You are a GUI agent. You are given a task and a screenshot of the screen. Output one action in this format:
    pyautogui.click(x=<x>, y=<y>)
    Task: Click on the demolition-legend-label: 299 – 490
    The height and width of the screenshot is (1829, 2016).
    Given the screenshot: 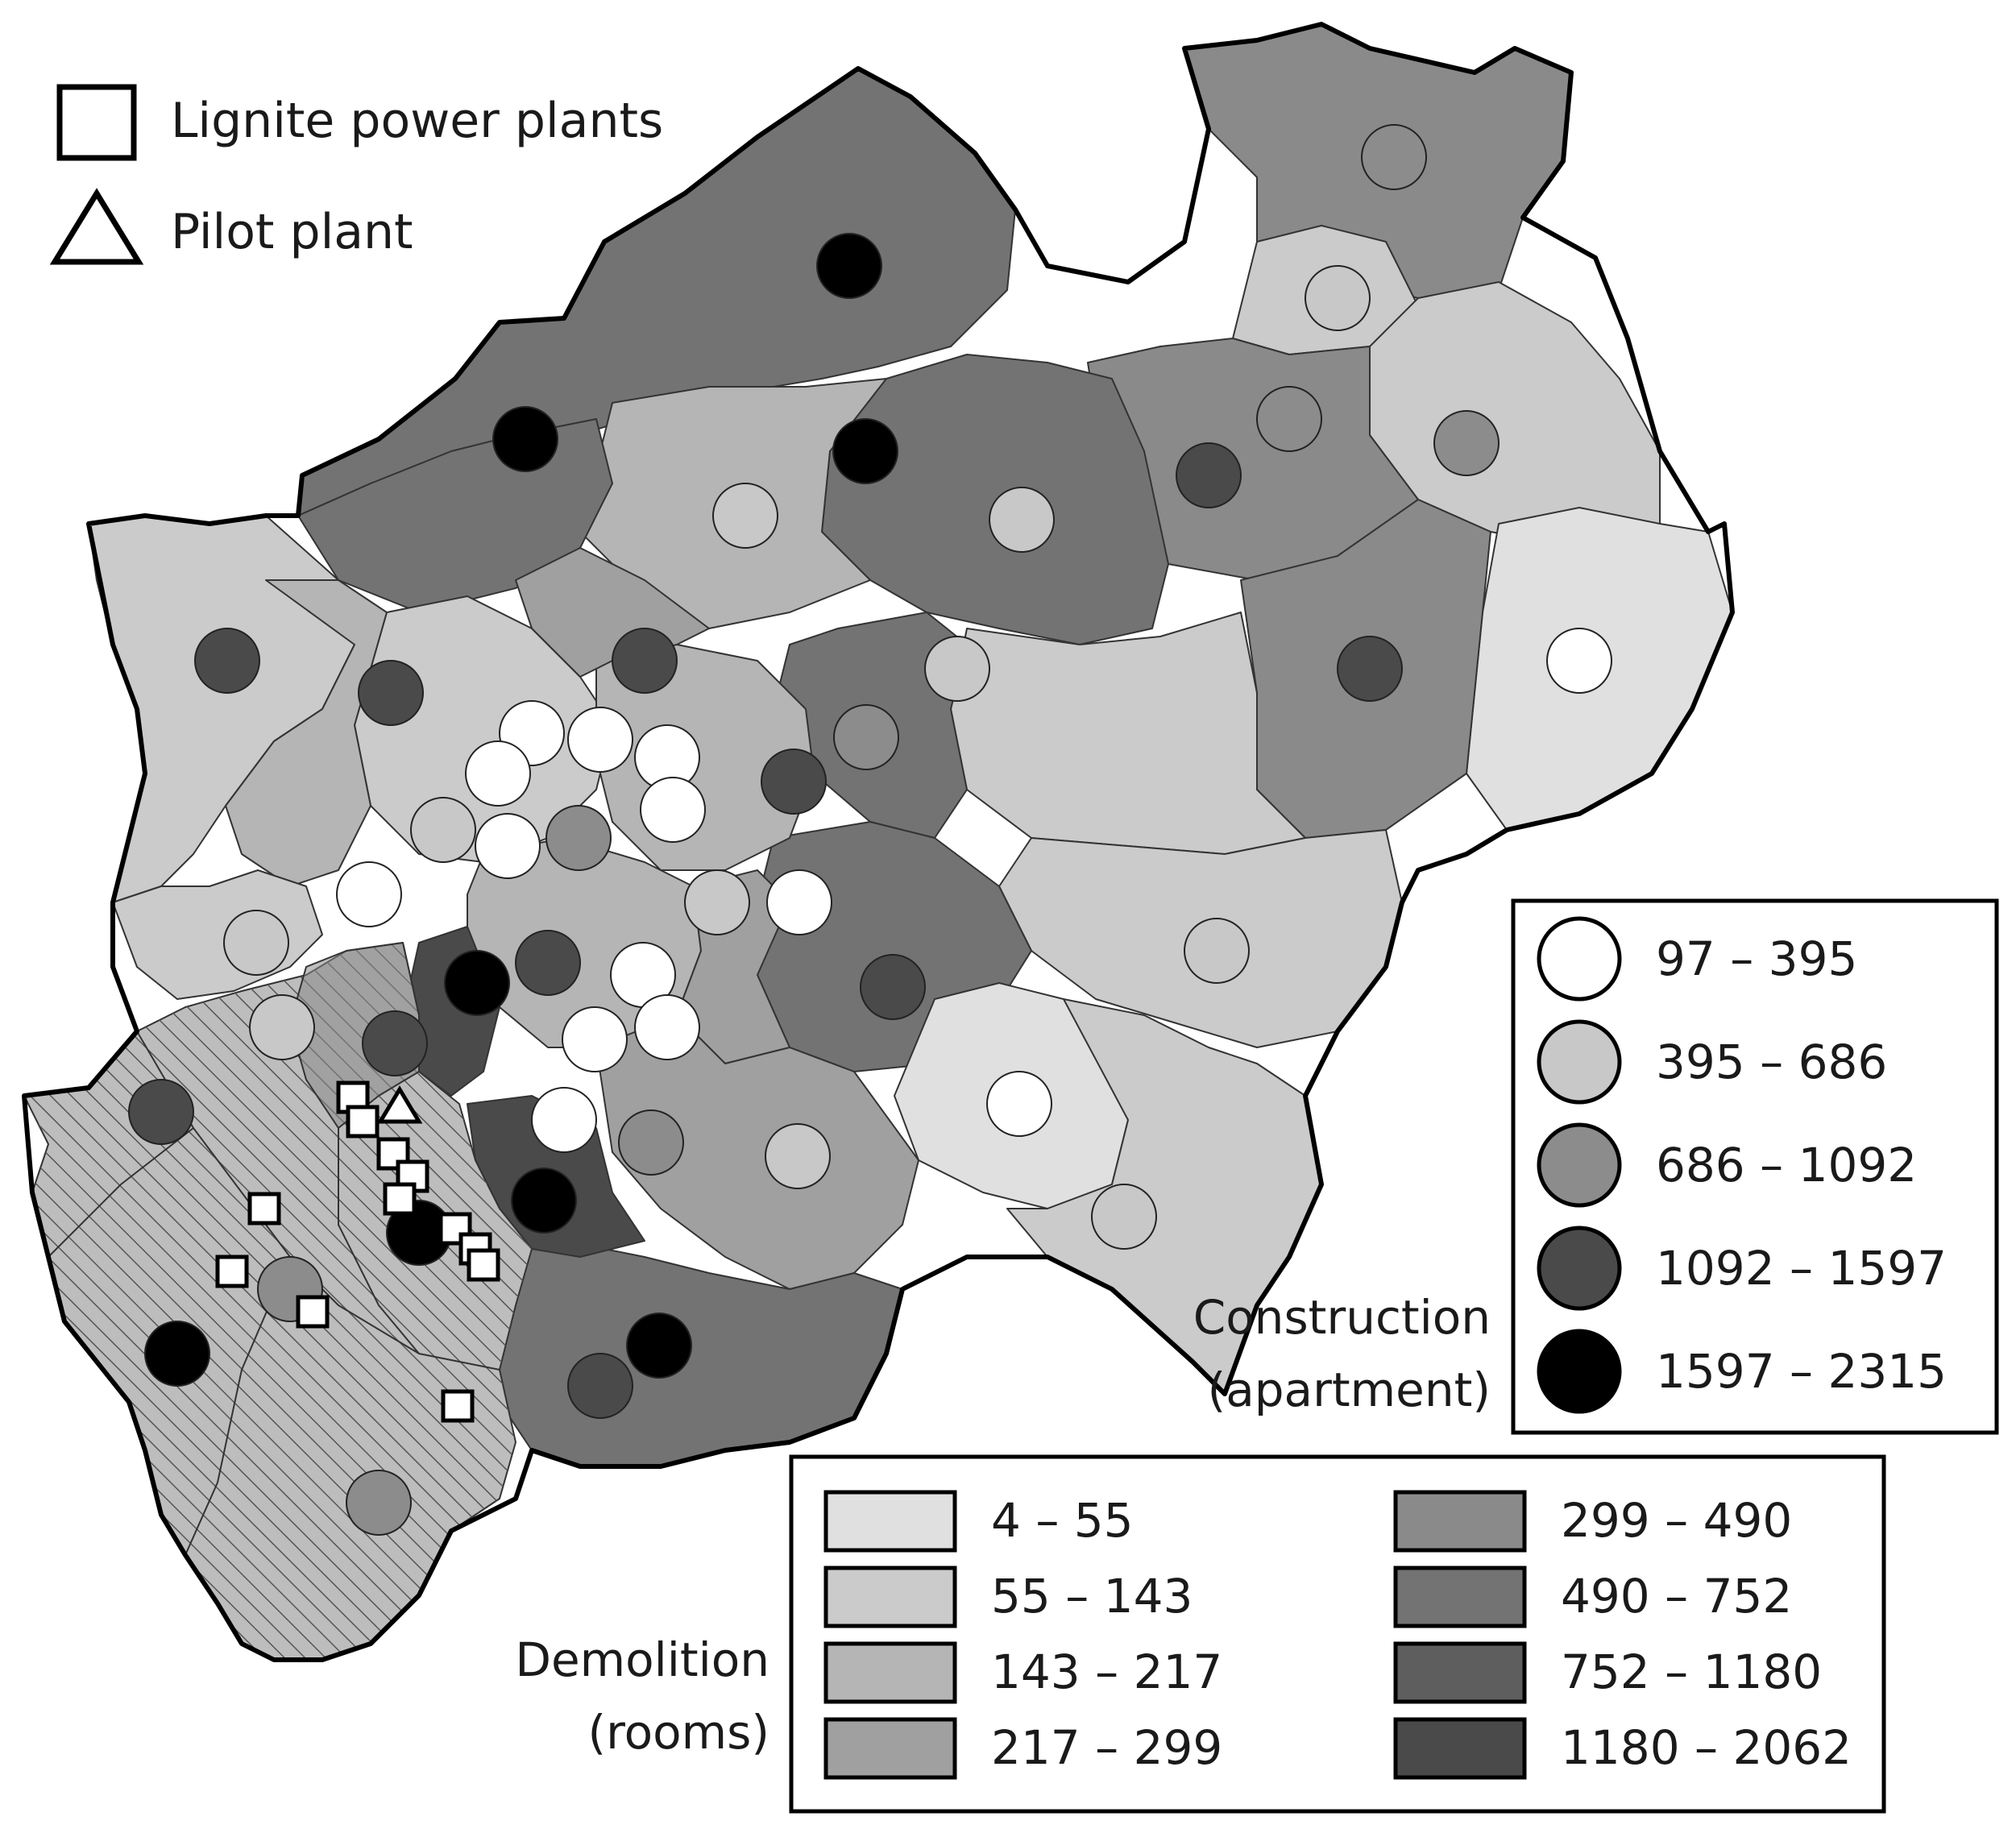 What is the action you would take?
    pyautogui.click(x=1676, y=1520)
    